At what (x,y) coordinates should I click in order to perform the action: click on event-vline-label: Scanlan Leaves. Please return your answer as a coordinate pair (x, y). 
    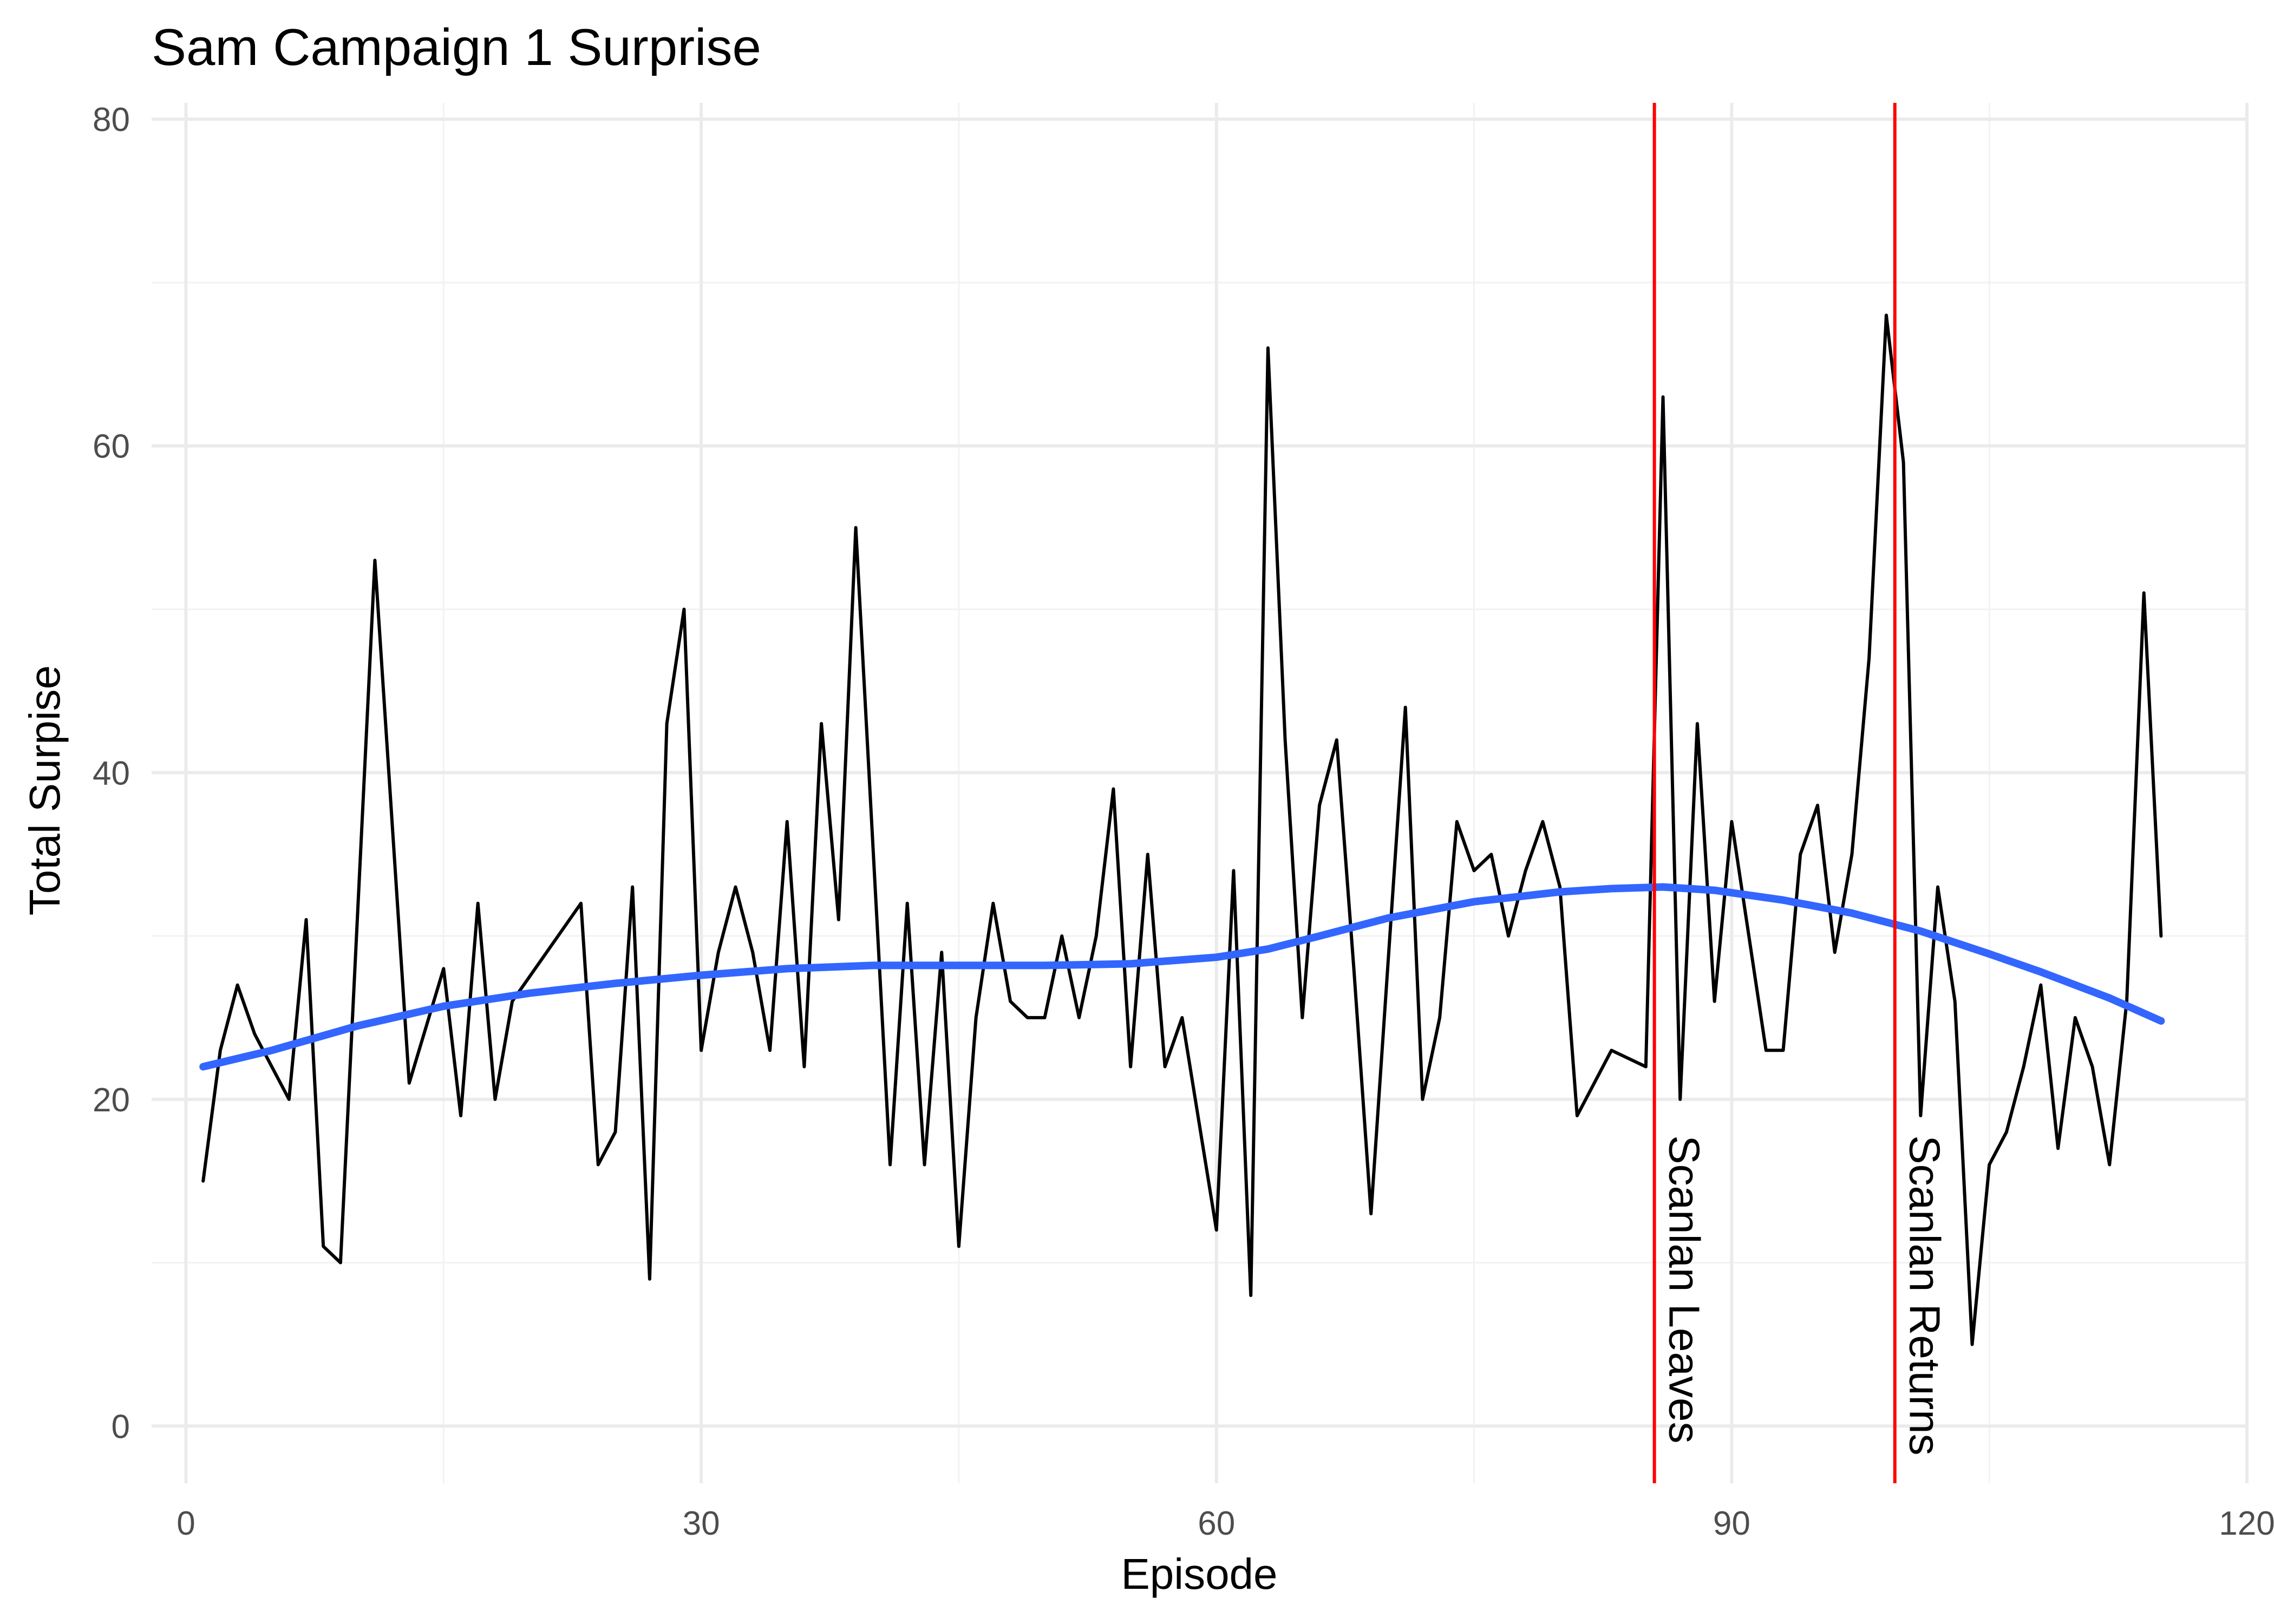
    Looking at the image, I should click on (1685, 1289).